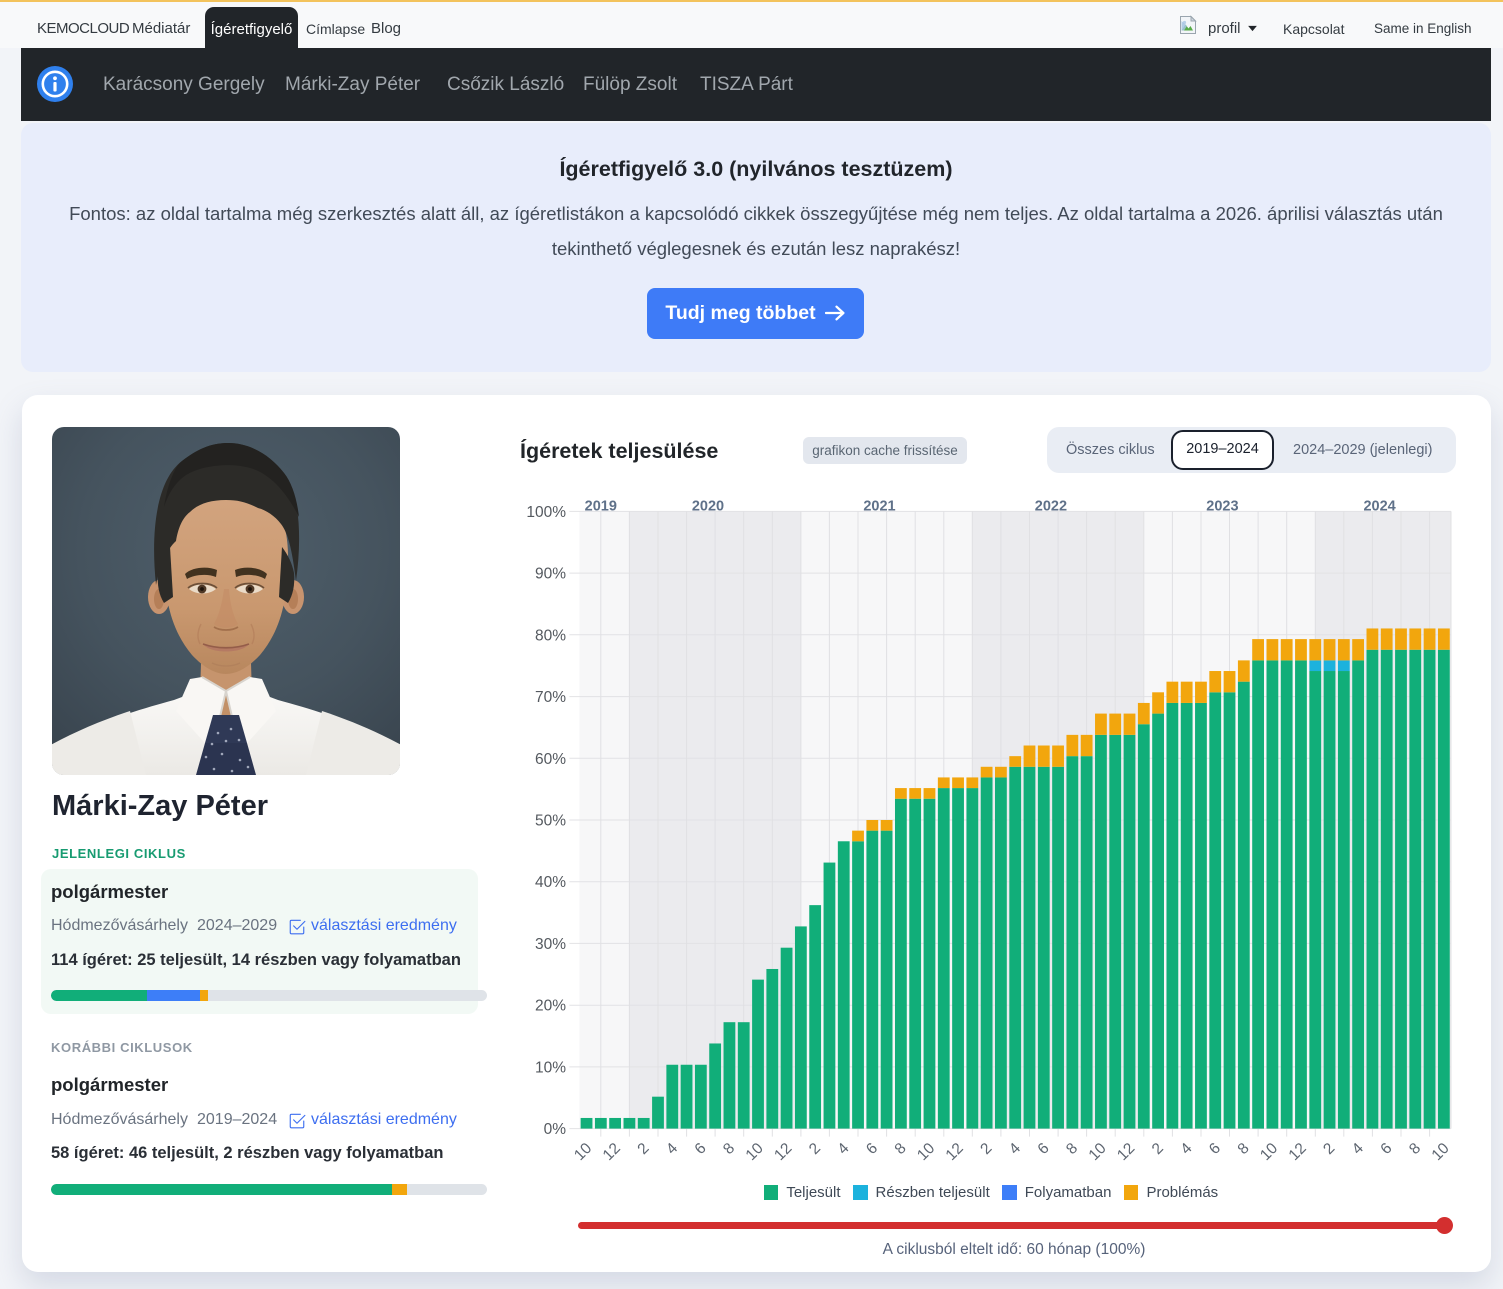 This screenshot has height=1289, width=1503. Describe the element at coordinates (550, 697) in the screenshot. I see `svg-text: 70%` at that location.